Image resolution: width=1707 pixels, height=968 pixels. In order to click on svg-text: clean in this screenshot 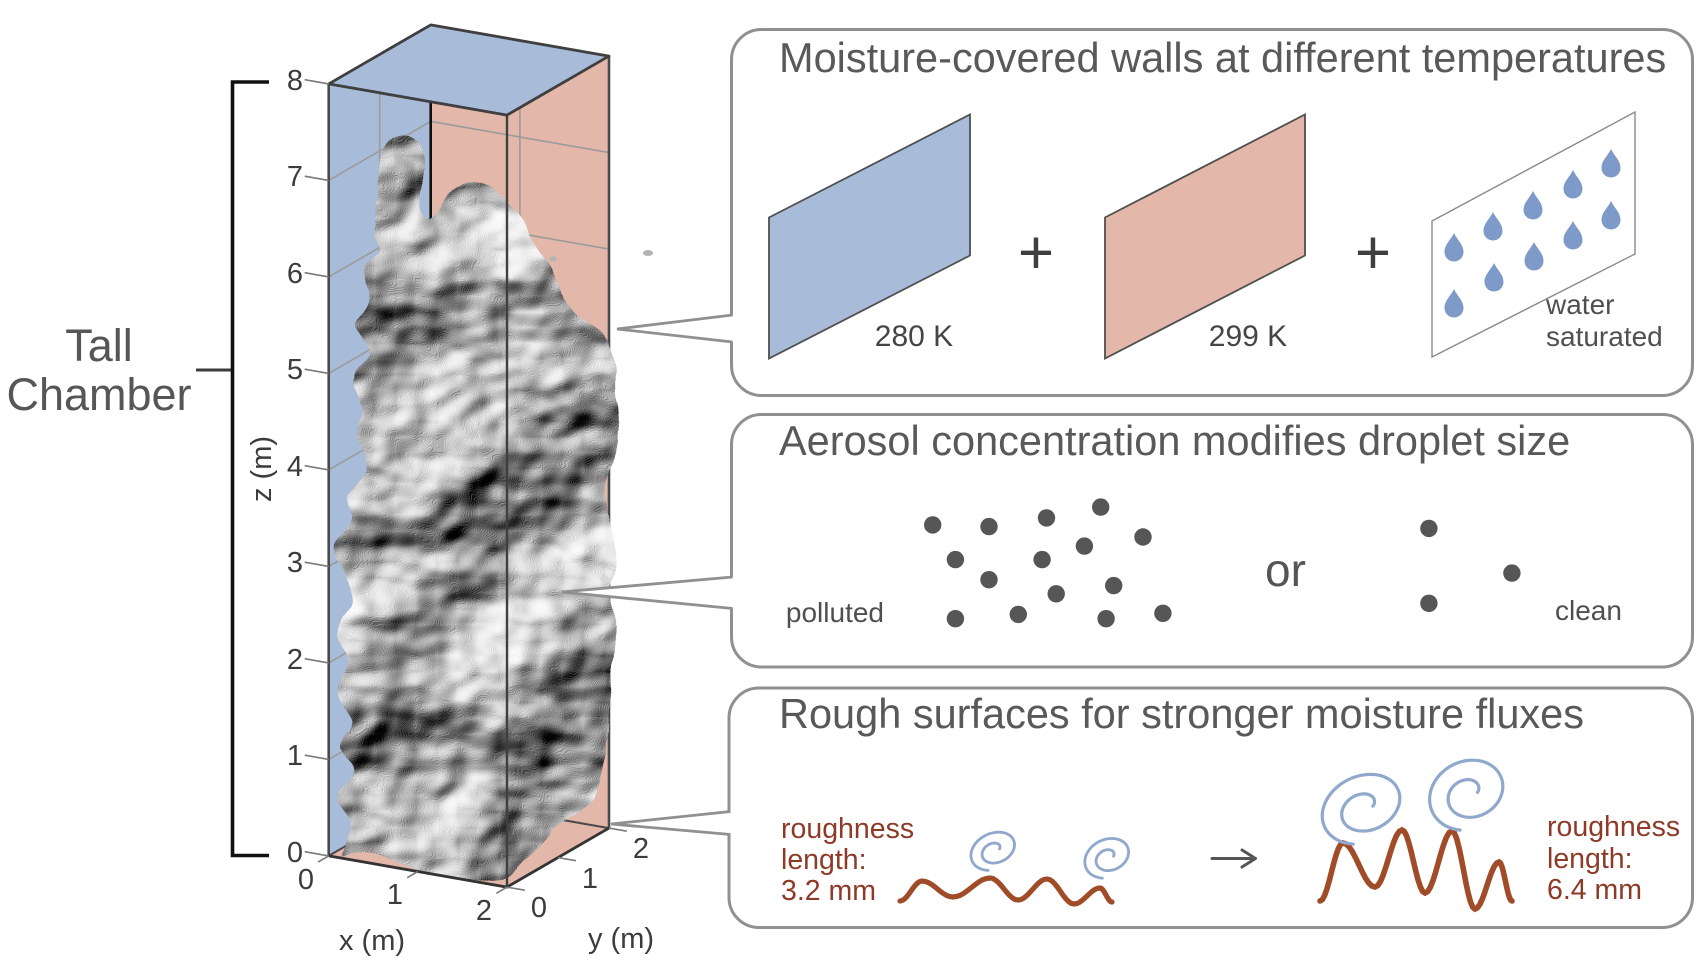, I will do `click(1588, 610)`.